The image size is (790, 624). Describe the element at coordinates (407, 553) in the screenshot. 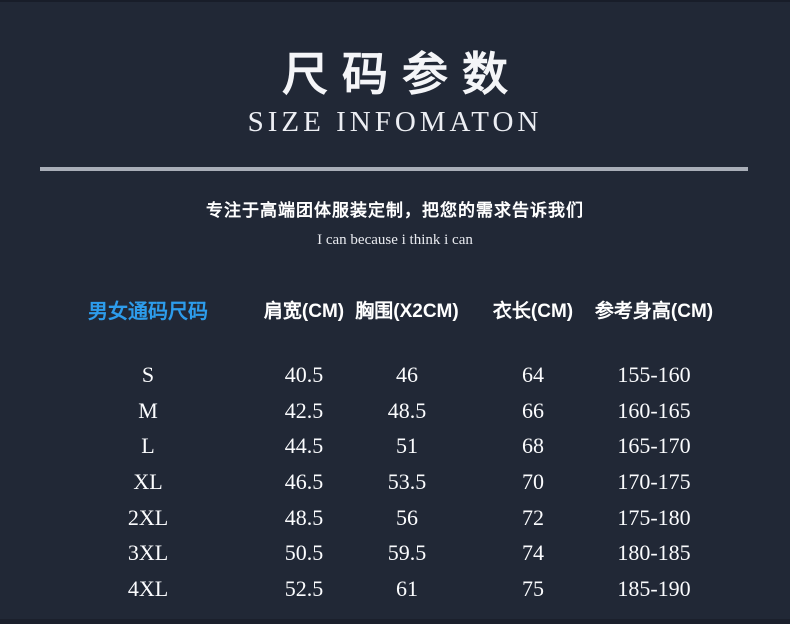

I see `value-cell: 59.5` at that location.